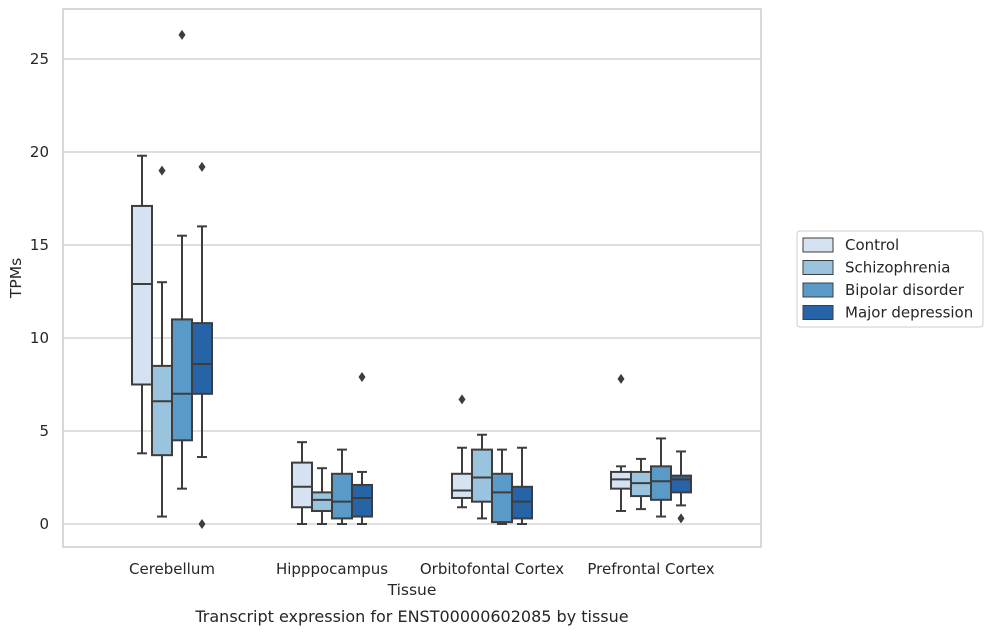 This screenshot has width=993, height=634. Describe the element at coordinates (492, 569) in the screenshot. I see `x-tick-label: Orbitofontal Cortex` at that location.